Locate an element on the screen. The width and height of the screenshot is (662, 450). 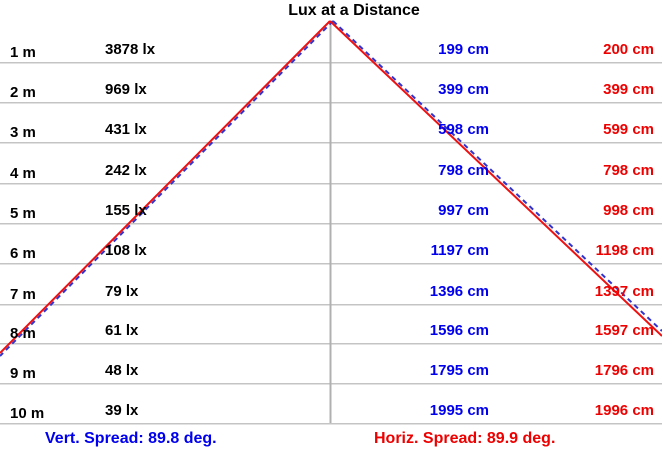
horiz-width-value: 1198 cm is located at coordinates (624, 250).